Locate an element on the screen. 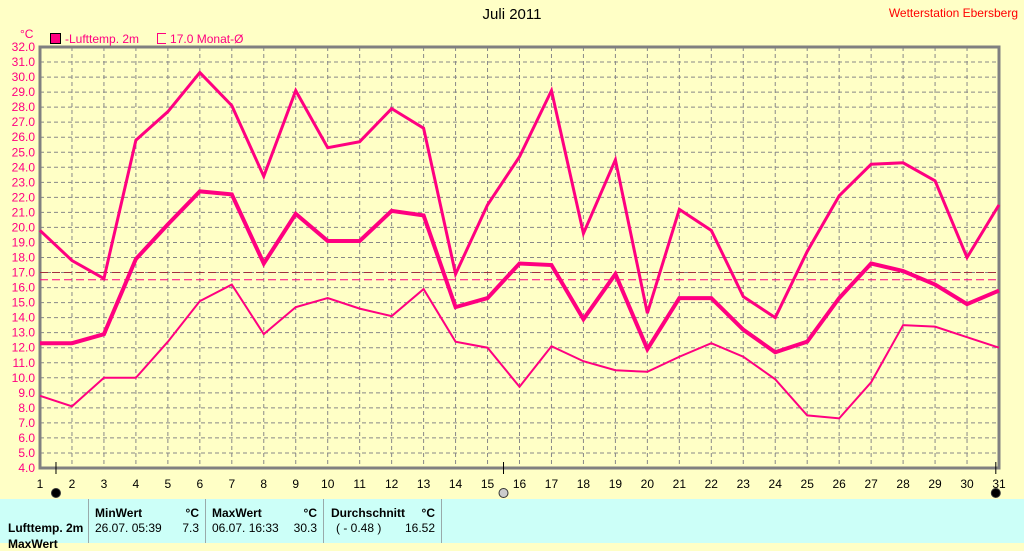 The image size is (1024, 551). x-tick-label: 5 is located at coordinates (168, 484).